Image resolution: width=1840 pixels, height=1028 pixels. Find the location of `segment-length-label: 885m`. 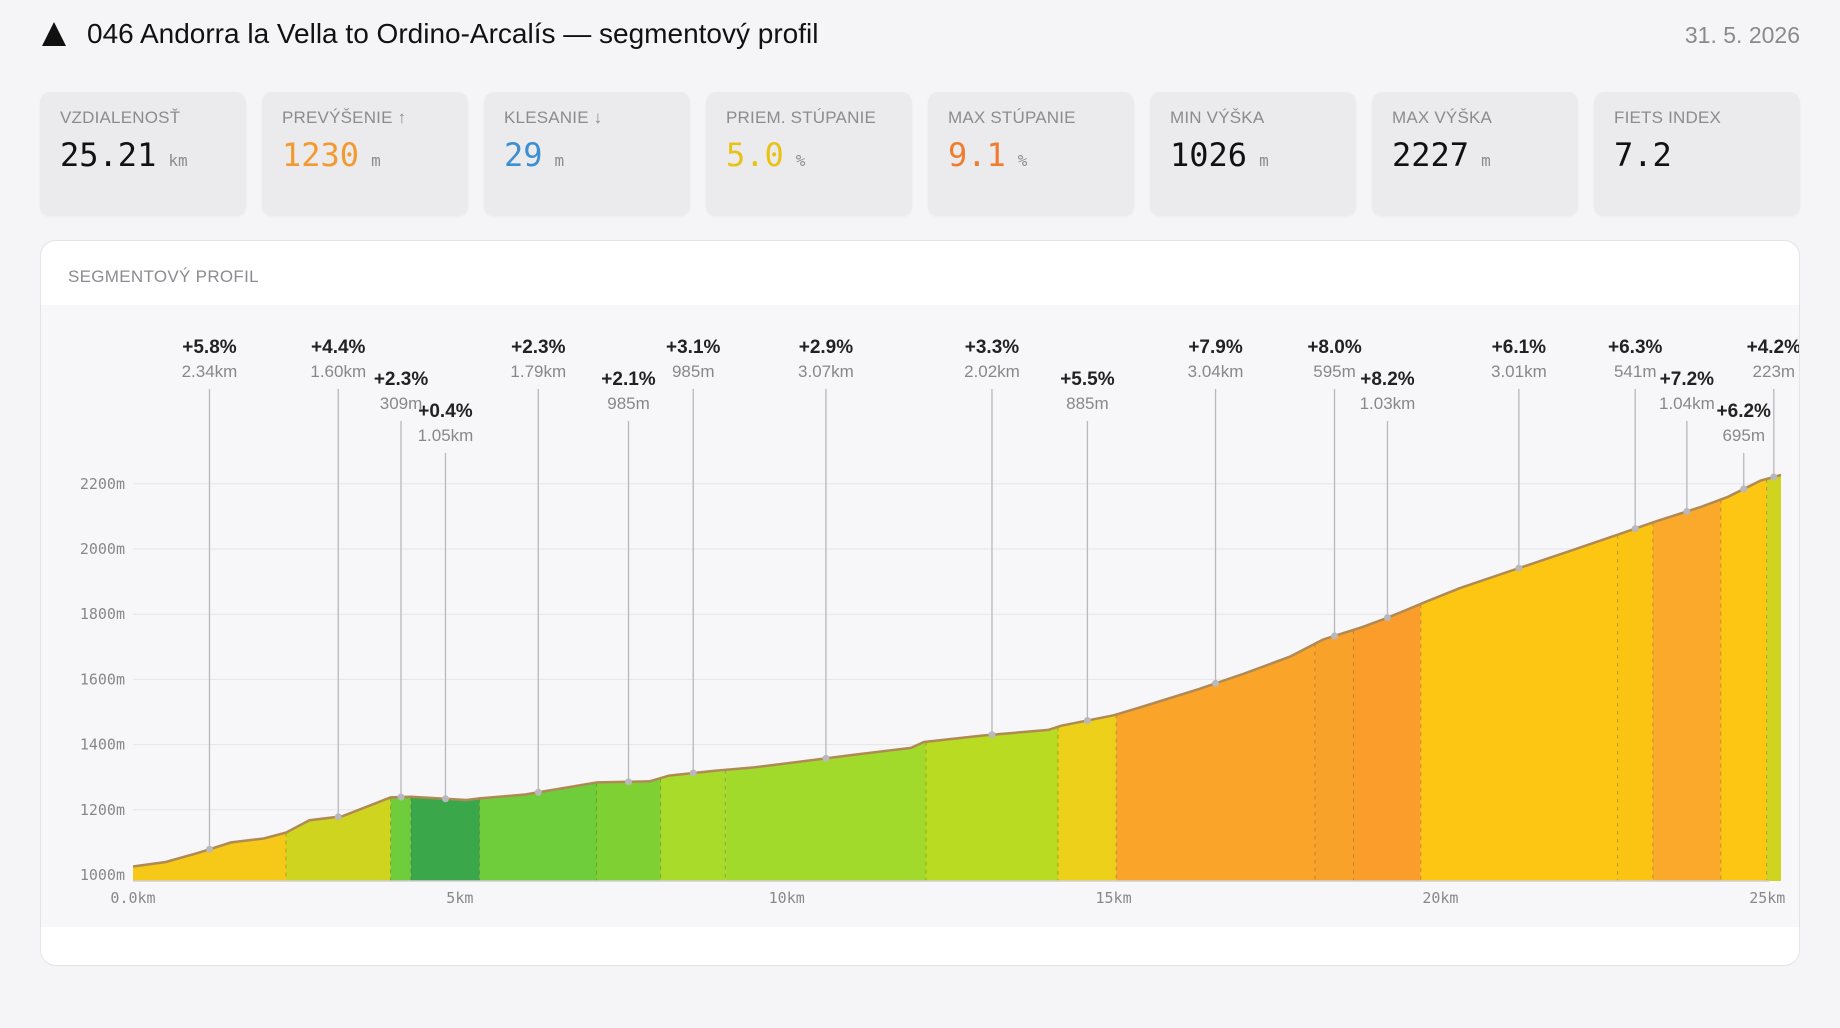

segment-length-label: 885m is located at coordinates (1087, 403).